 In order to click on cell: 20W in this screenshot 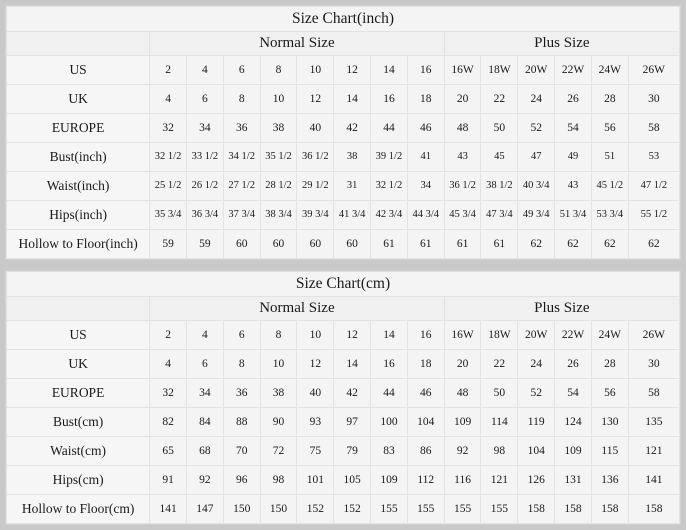, I will do `click(536, 70)`.